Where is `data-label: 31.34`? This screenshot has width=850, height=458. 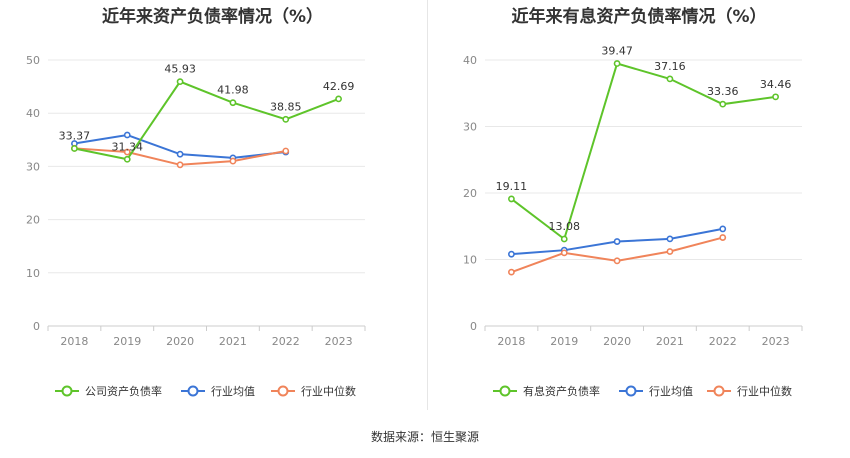
data-label: 31.34 is located at coordinates (128, 146).